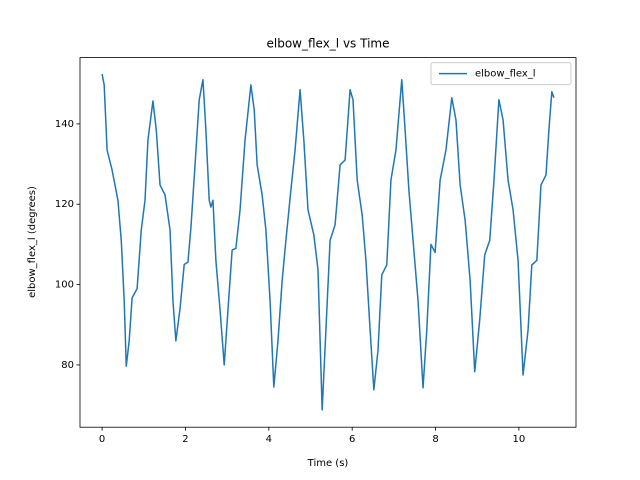 The height and width of the screenshot is (480, 640). Describe the element at coordinates (269, 439) in the screenshot. I see `x-tick-label: 4` at that location.